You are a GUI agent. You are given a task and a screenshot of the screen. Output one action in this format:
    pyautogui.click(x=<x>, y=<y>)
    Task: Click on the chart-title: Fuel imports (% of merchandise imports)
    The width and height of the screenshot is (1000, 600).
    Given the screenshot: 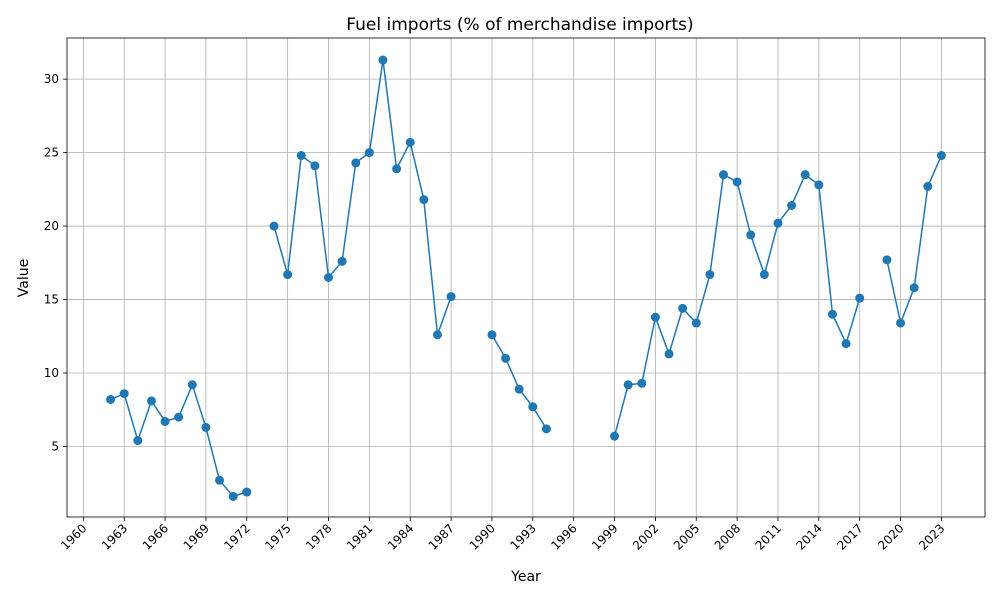 What is the action you would take?
    pyautogui.click(x=519, y=25)
    